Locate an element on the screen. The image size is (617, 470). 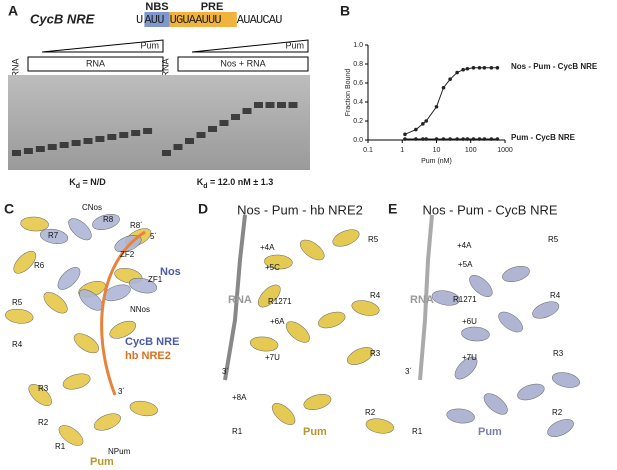
kd-rest: = 12.0 nM ± 1.3 is located at coordinates (241, 182).